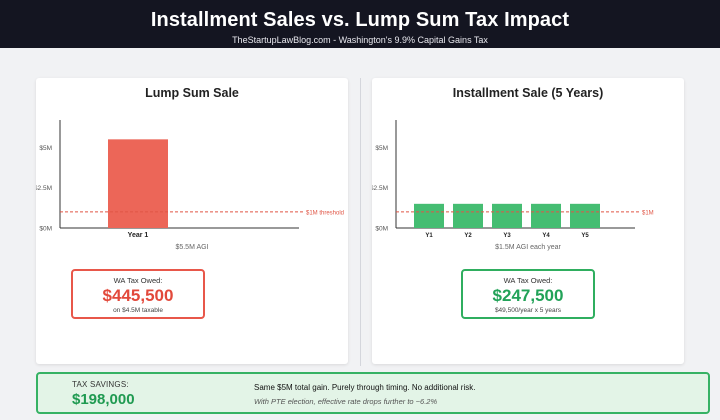  Describe the element at coordinates (528, 310) in the screenshot. I see `installment-tax-note: $49,500/year x 5 years` at that location.